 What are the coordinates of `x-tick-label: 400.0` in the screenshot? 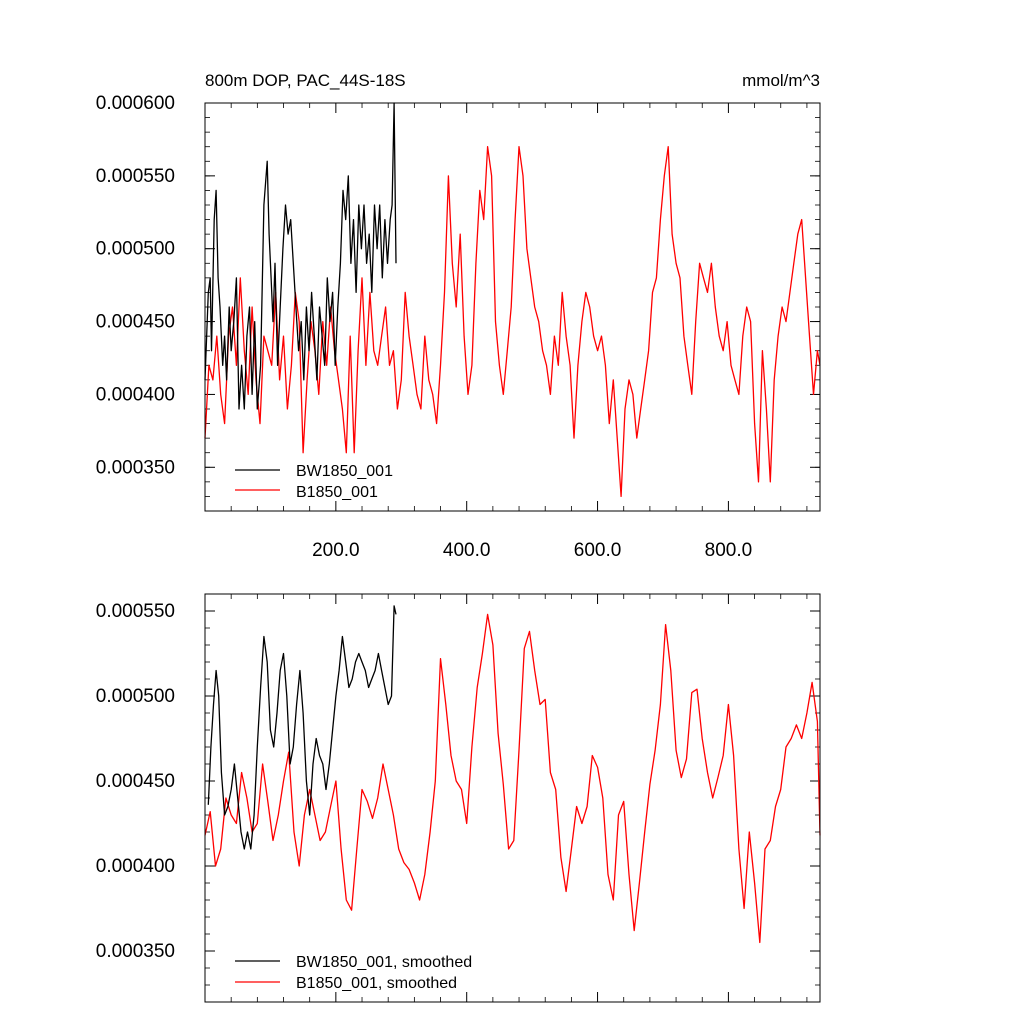 It's located at (467, 550).